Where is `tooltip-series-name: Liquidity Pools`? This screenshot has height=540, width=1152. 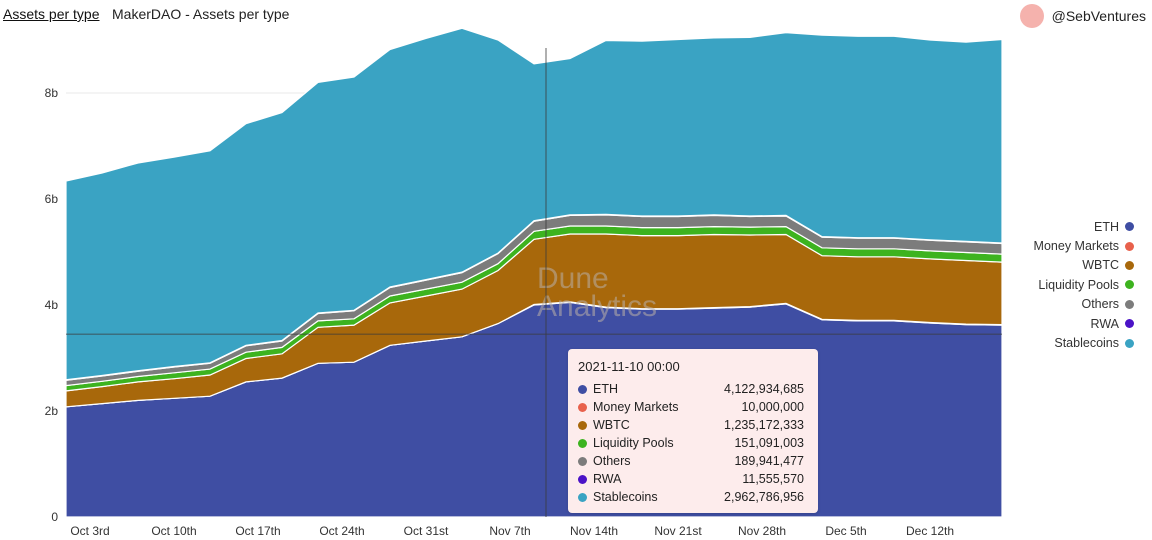
tooltip-series-name: Liquidity Pools is located at coordinates (633, 443).